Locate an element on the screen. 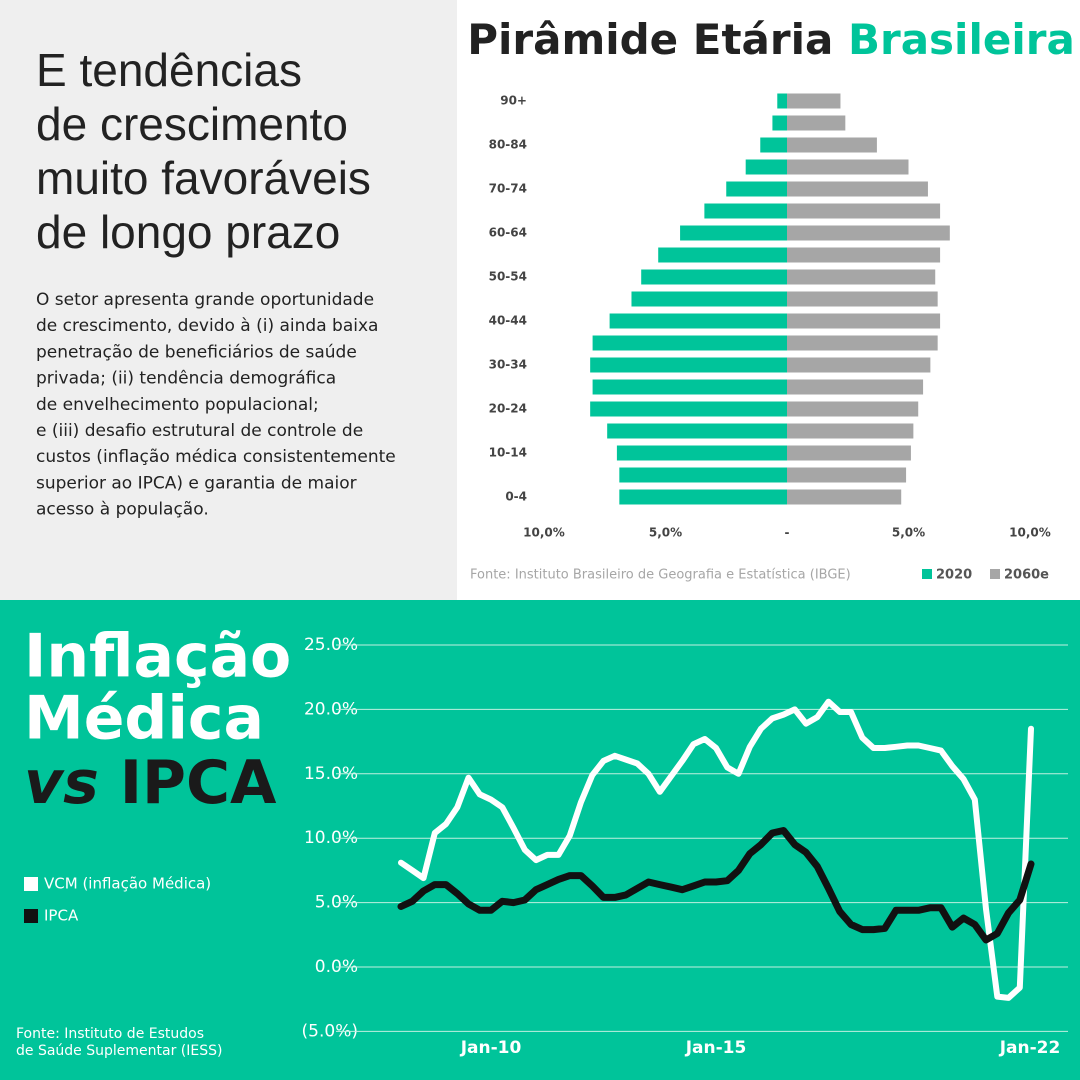  y-tick-label: 0-4 is located at coordinates (516, 497).